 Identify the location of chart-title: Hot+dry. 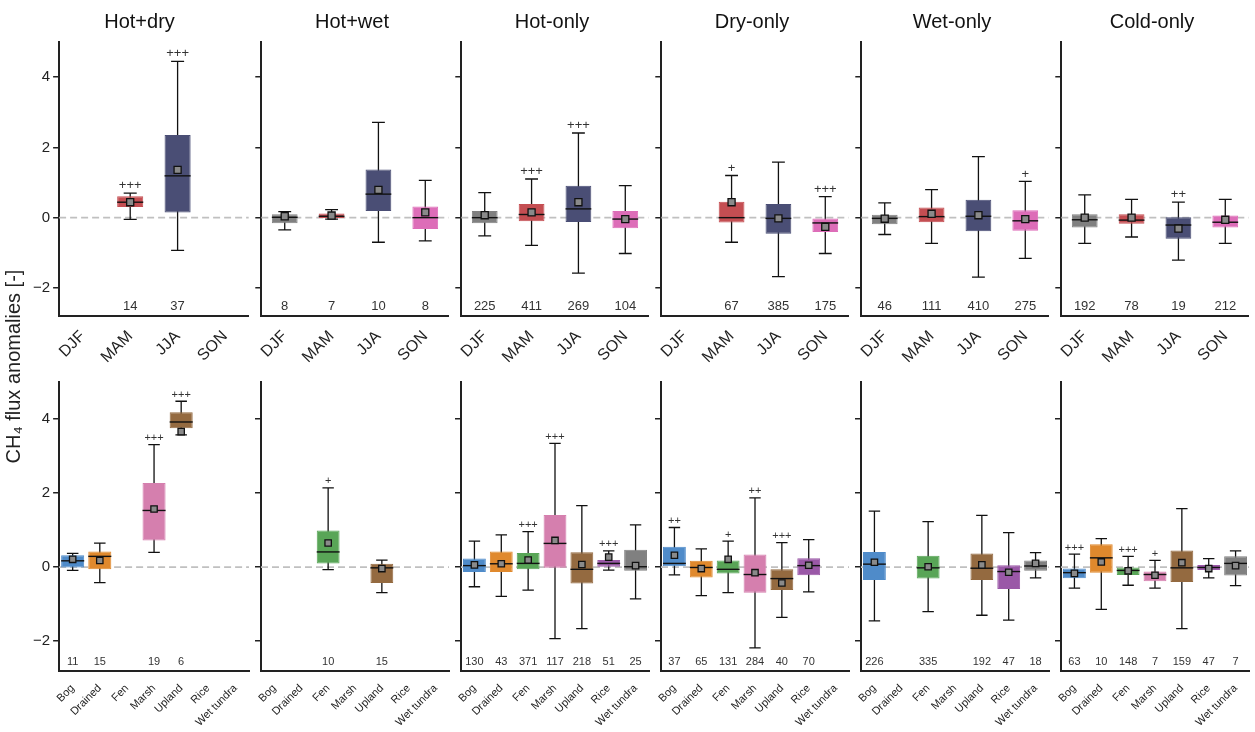
(139, 20).